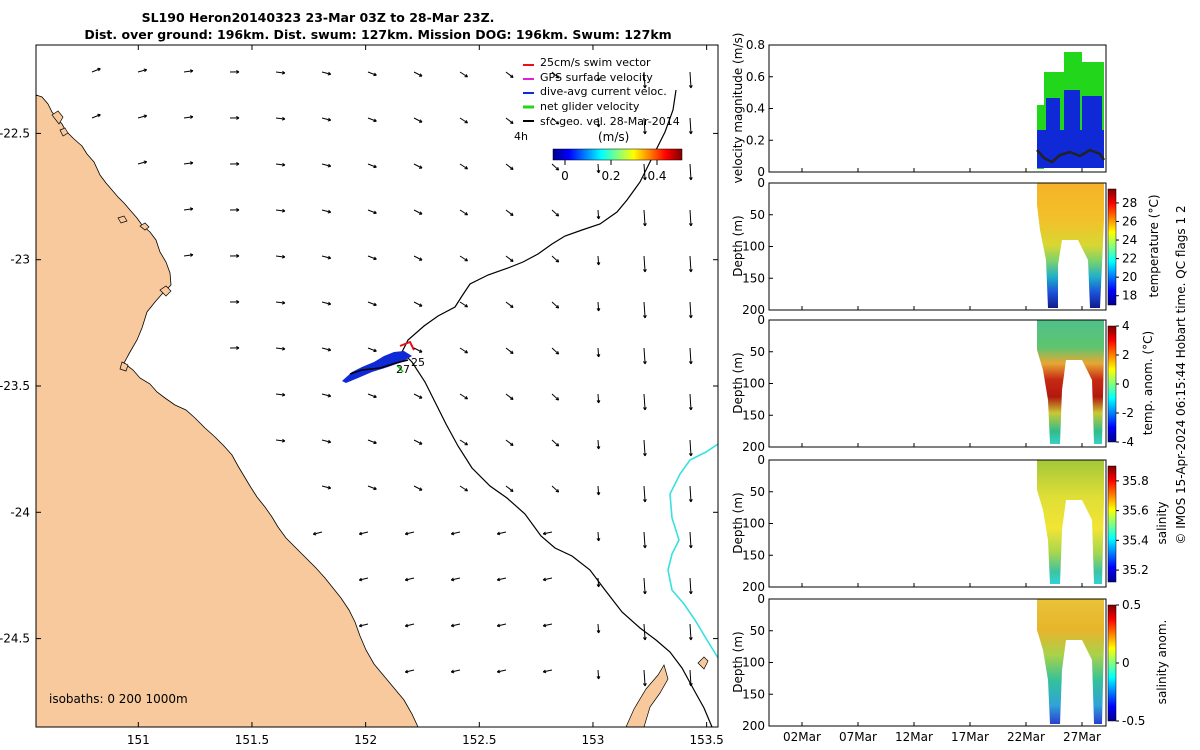  Describe the element at coordinates (1126, 326) in the screenshot. I see `panel2-ctick-label-0: 4` at that location.